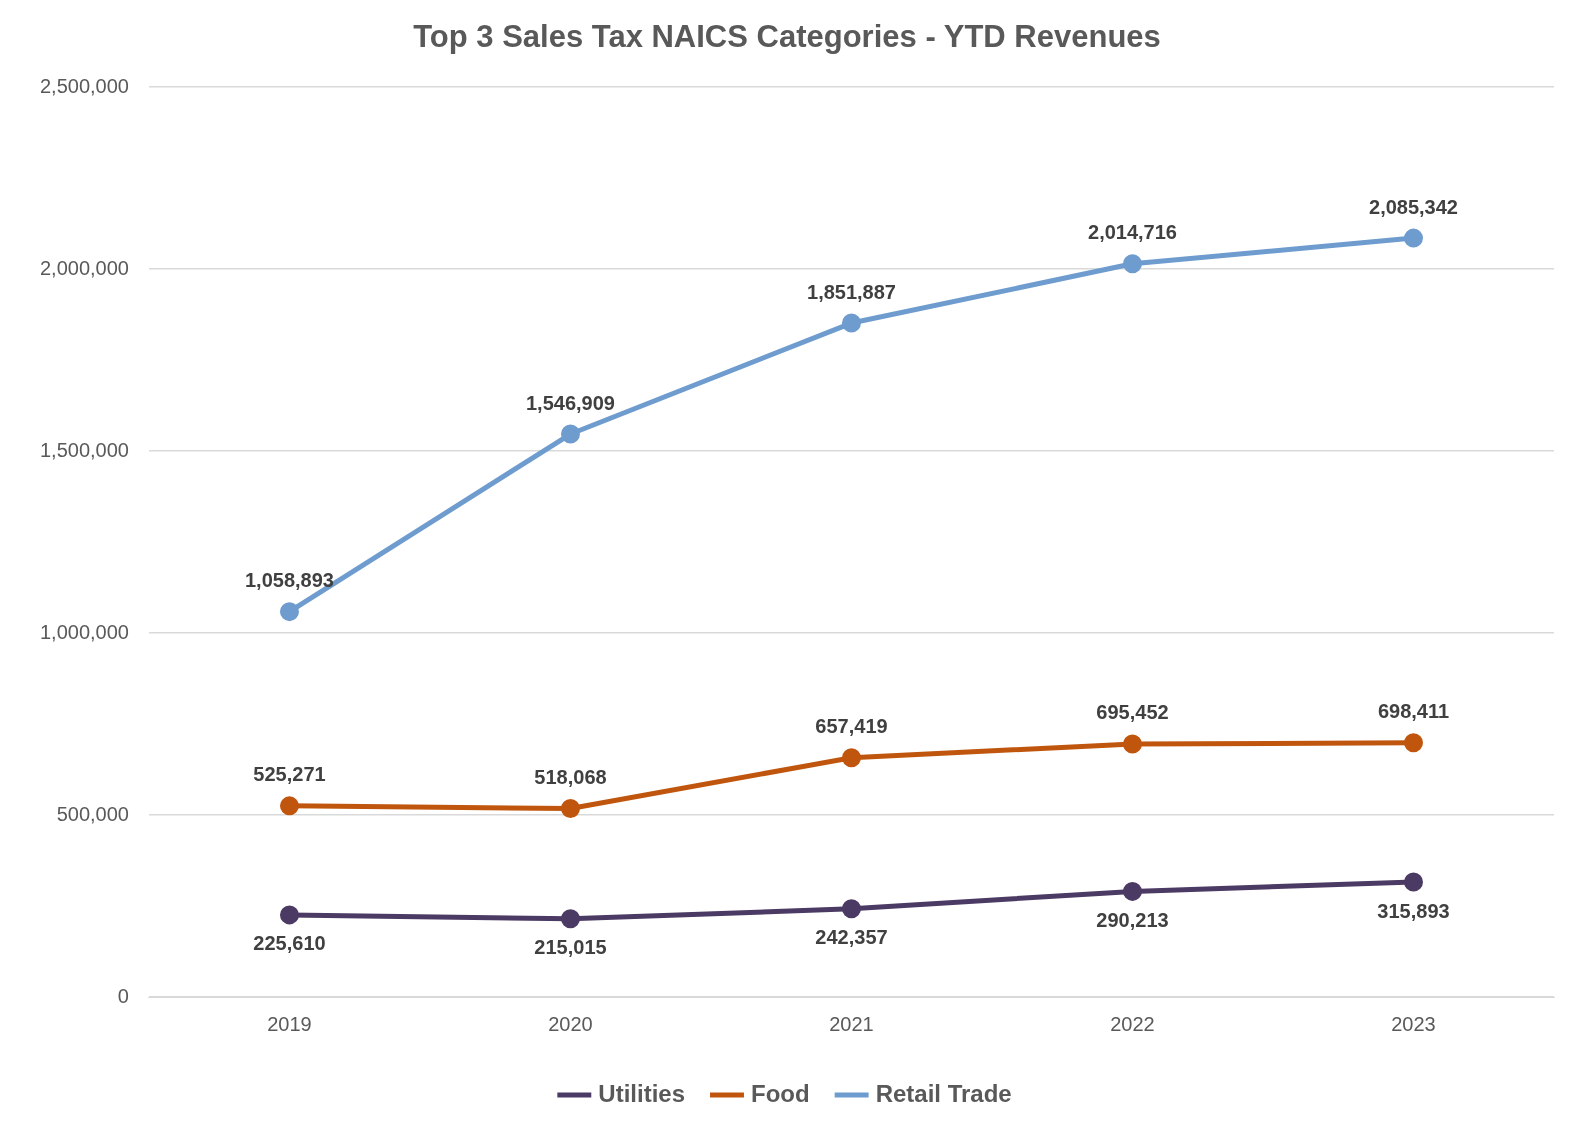 The width and height of the screenshot is (1594, 1147). I want to click on legend-label: Utilities, so click(641, 1093).